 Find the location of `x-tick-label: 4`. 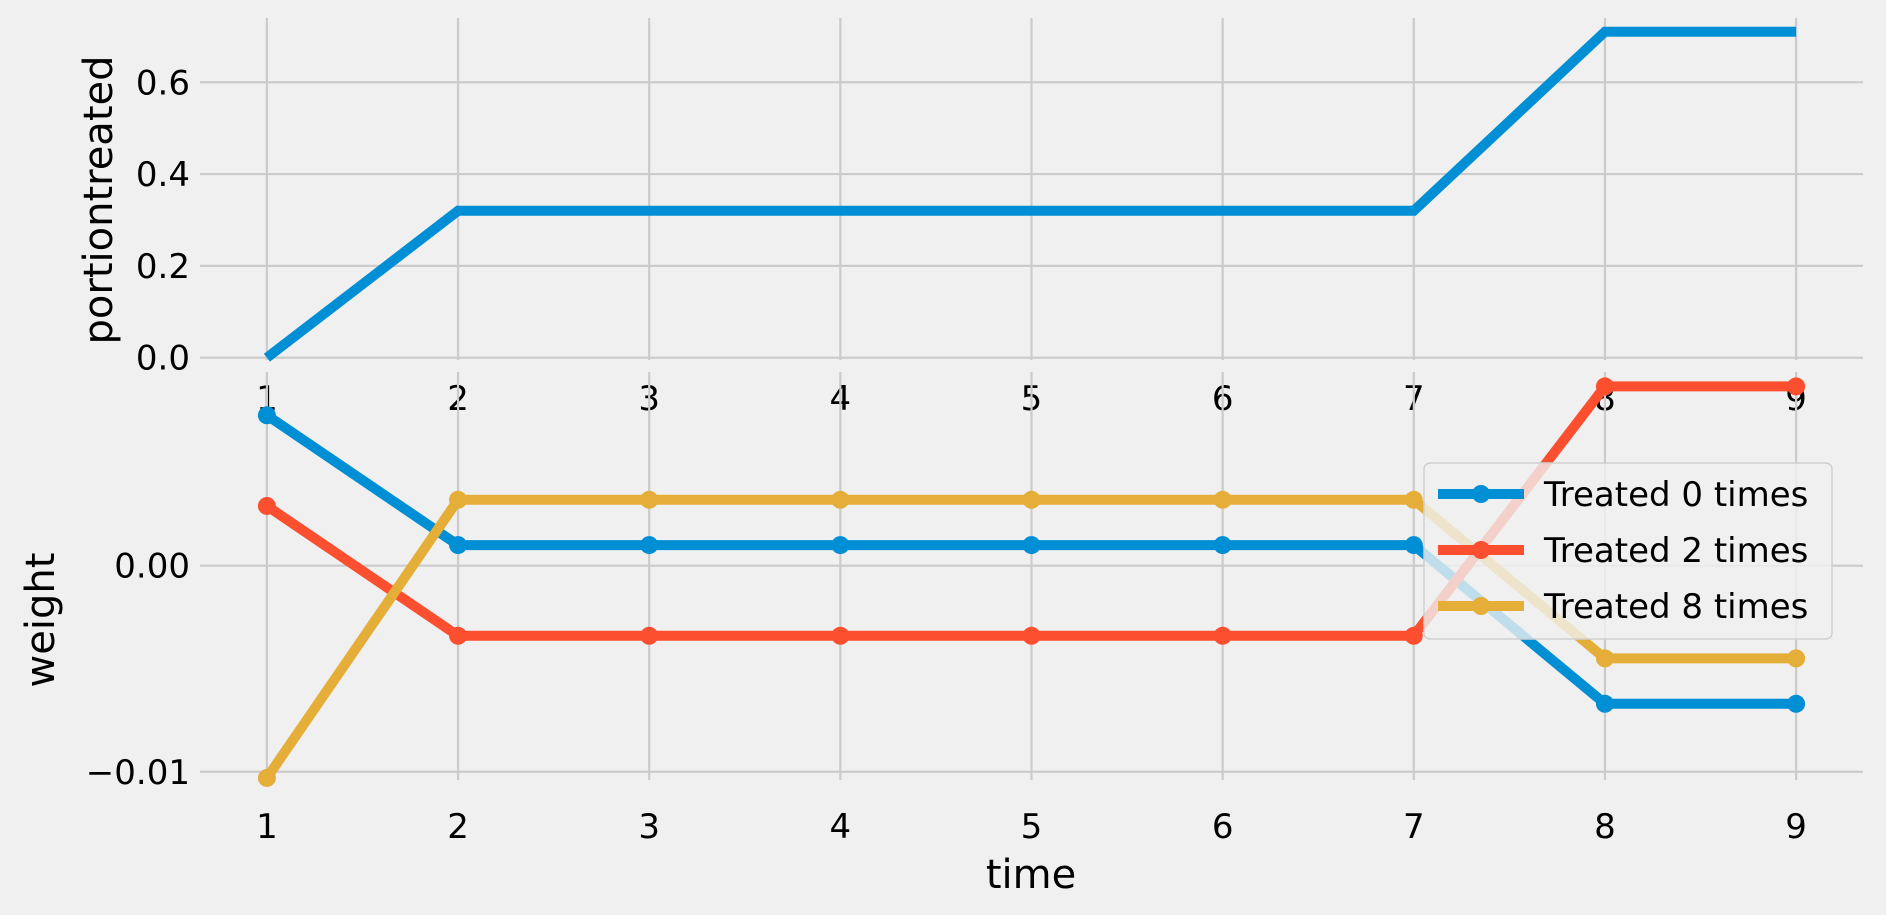

x-tick-label: 4 is located at coordinates (841, 827).